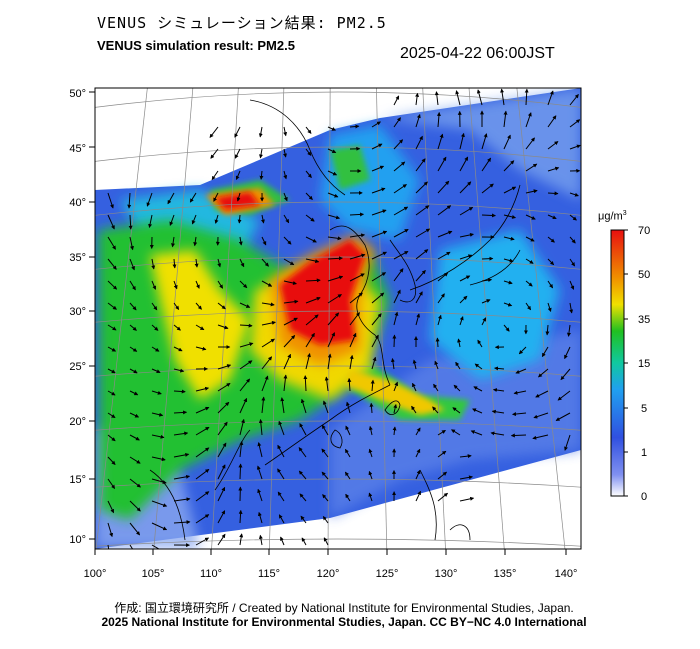 Image resolution: width=700 pixels, height=649 pixels. I want to click on philippines-coast, so click(445, 505).